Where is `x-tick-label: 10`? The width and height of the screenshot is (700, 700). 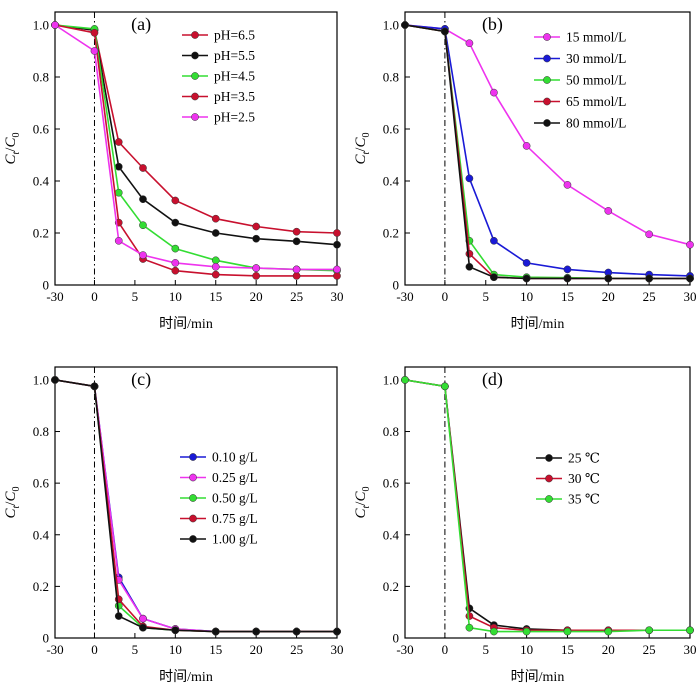
x-tick-label: 10 is located at coordinates (526, 649).